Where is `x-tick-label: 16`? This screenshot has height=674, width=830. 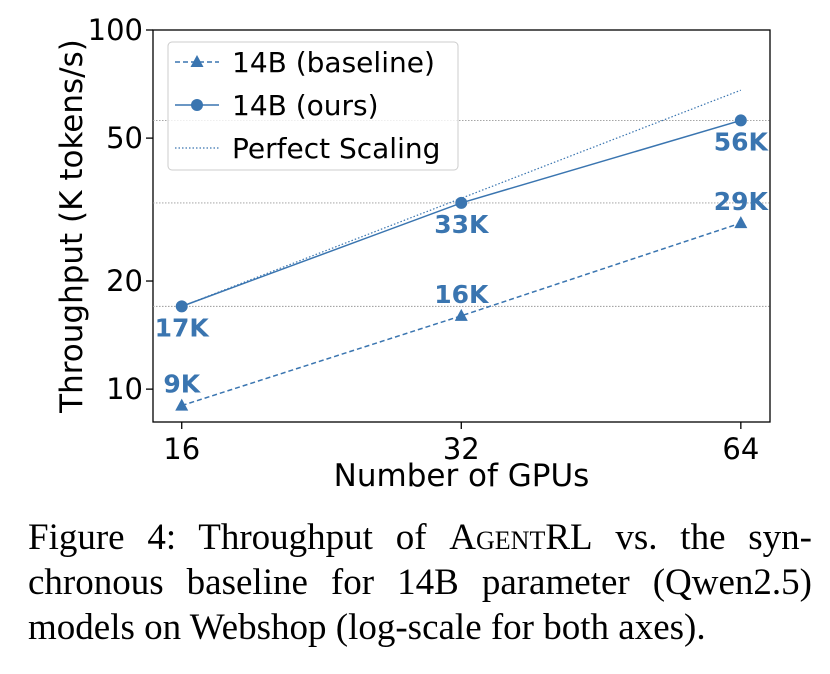
x-tick-label: 16 is located at coordinates (181, 449).